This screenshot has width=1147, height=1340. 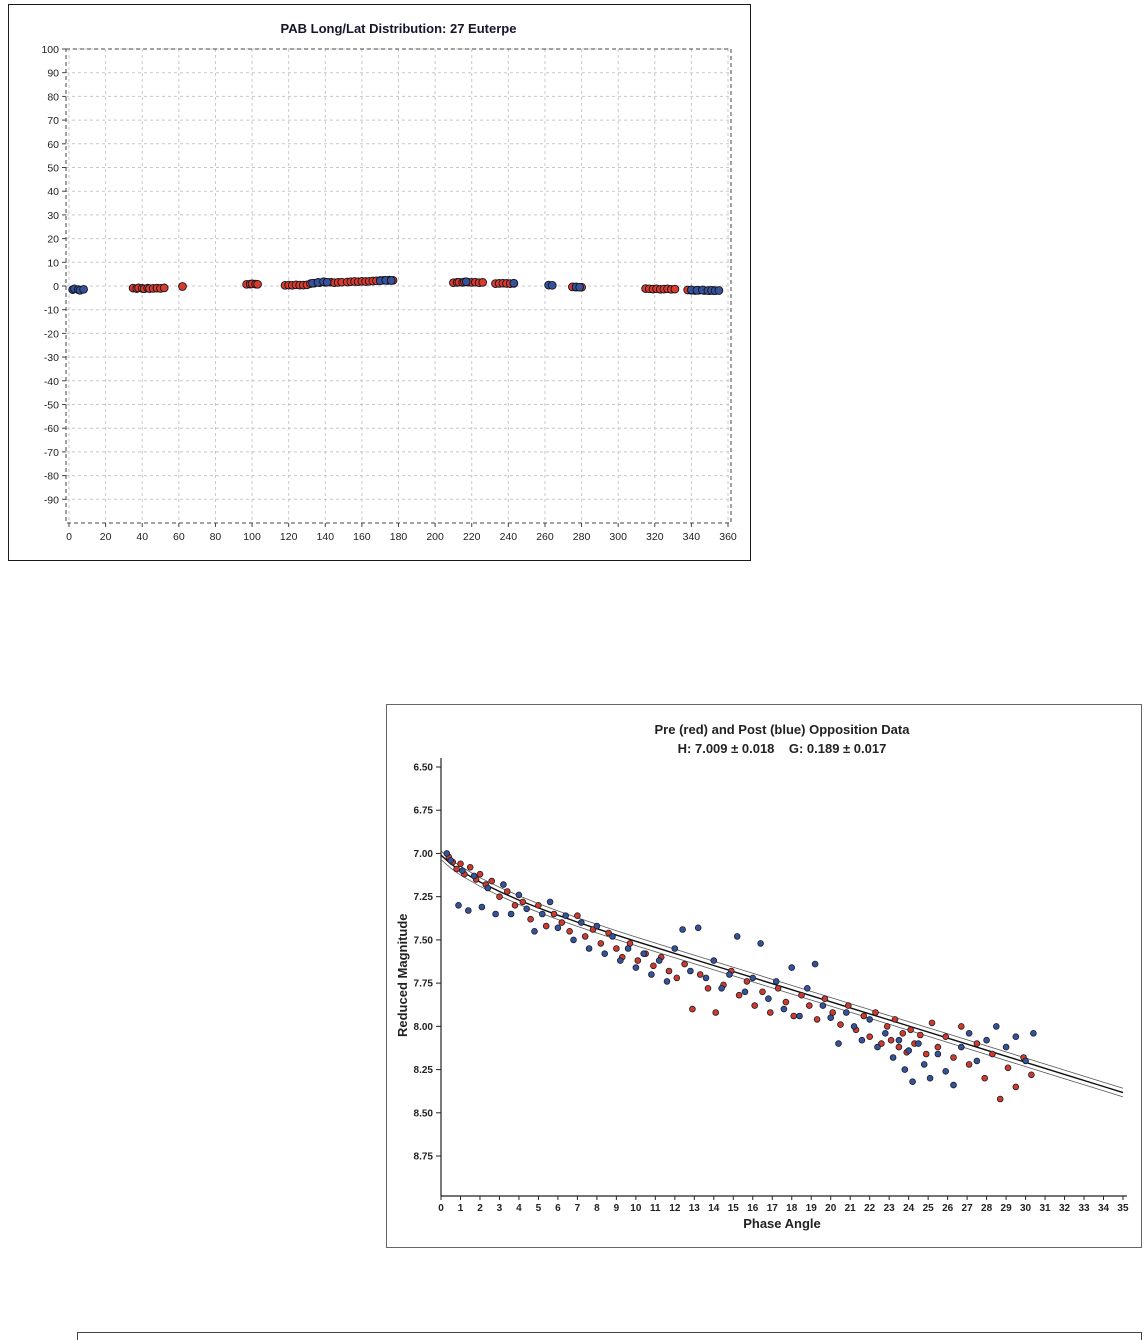 I want to click on svg-text: 22, so click(x=870, y=1208).